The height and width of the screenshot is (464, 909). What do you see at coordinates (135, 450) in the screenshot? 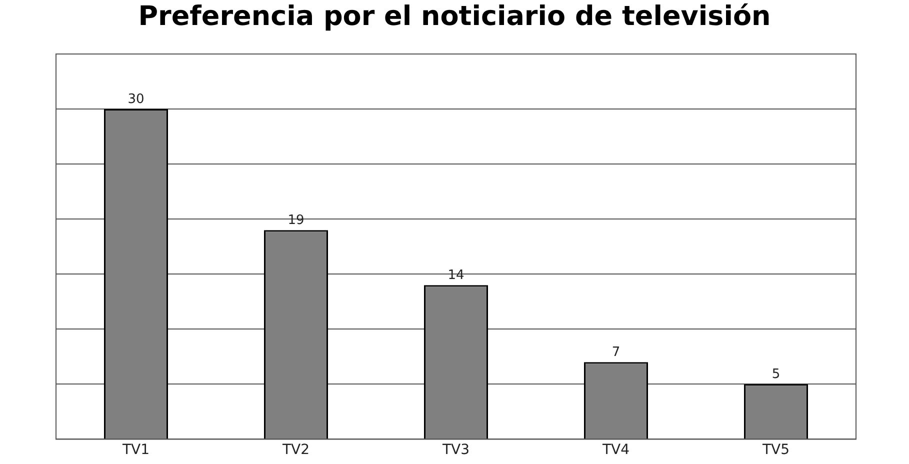
I see `x-tick-label: TV1` at bounding box center [135, 450].